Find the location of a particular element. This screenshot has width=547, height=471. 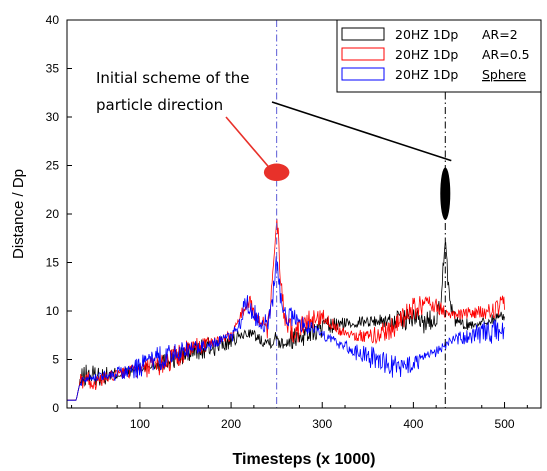

y-axis-title: Distance / Dp is located at coordinates (18, 214).